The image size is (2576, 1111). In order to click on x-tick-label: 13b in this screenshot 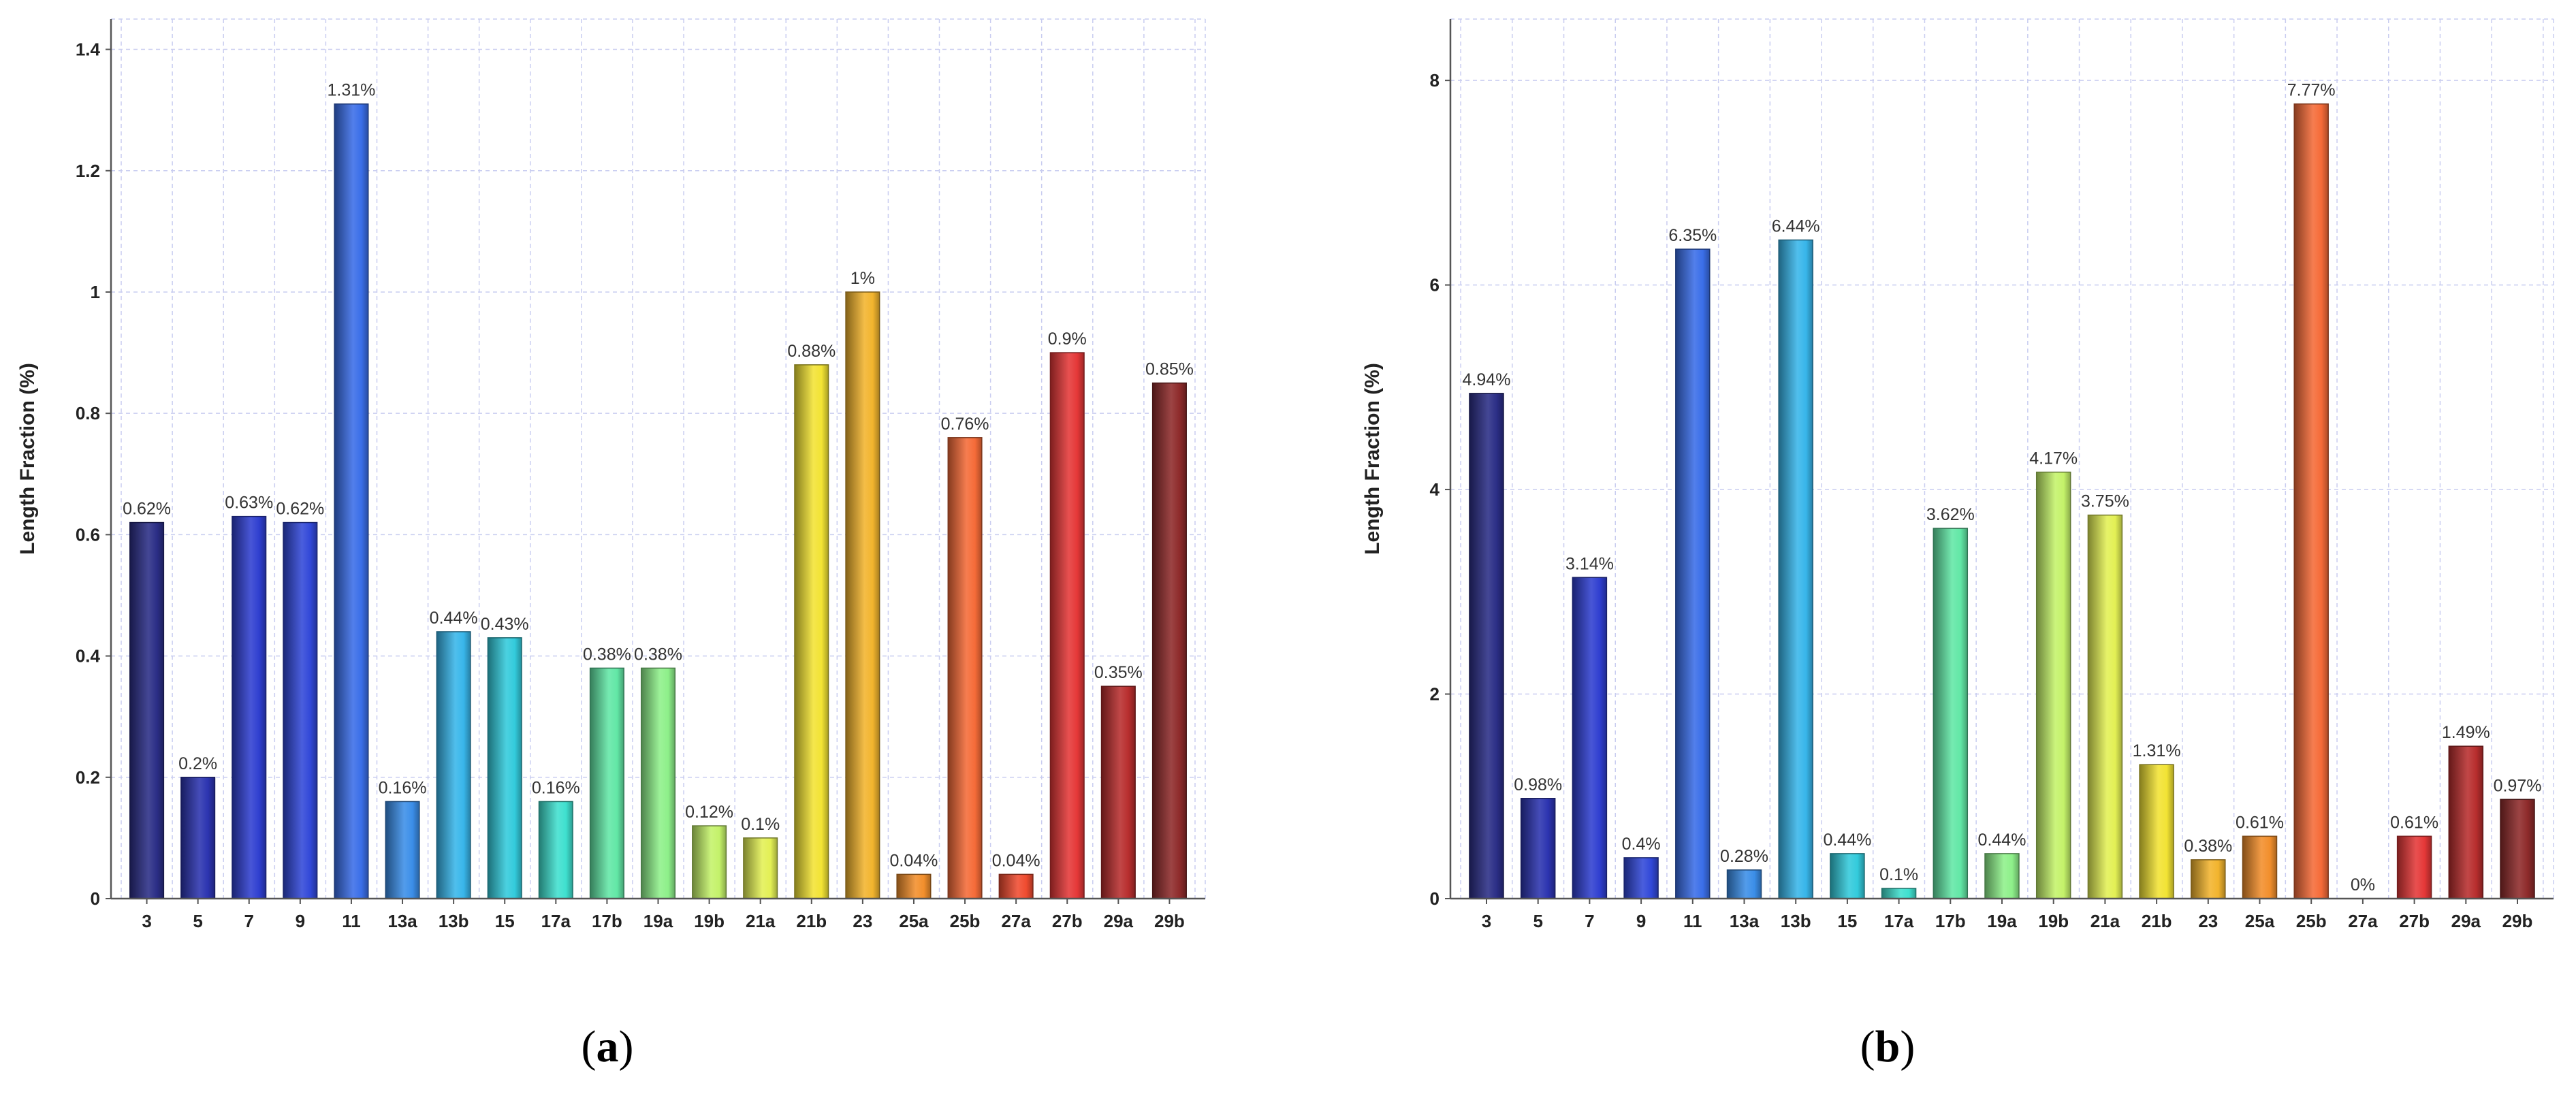, I will do `click(454, 921)`.